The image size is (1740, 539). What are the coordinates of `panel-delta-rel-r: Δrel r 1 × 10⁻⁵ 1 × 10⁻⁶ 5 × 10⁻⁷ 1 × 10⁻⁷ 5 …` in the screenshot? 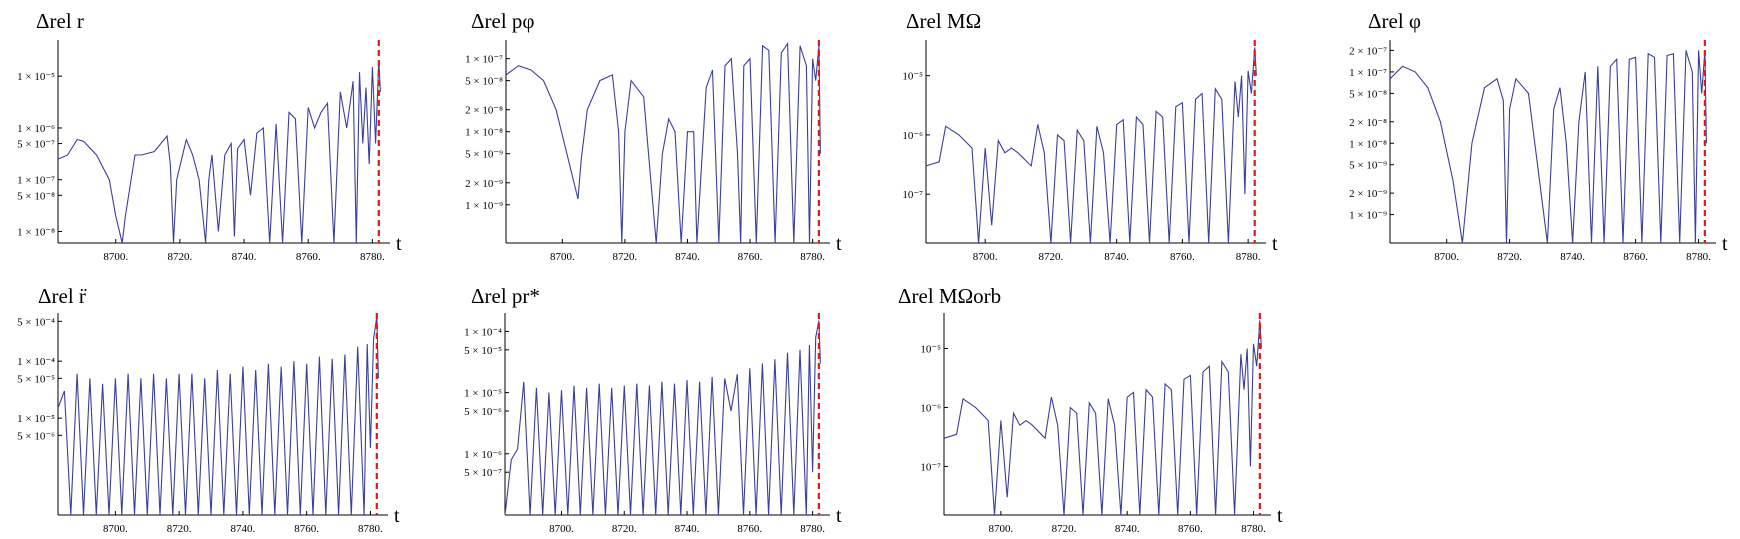 It's located at (209, 136).